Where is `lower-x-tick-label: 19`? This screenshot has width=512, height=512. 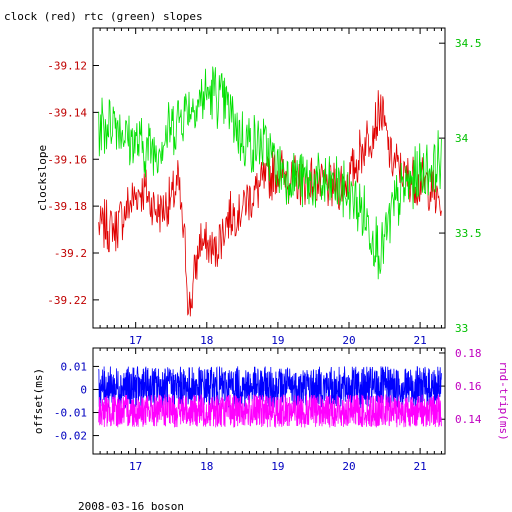
lower-x-tick-label: 19 is located at coordinates (277, 466).